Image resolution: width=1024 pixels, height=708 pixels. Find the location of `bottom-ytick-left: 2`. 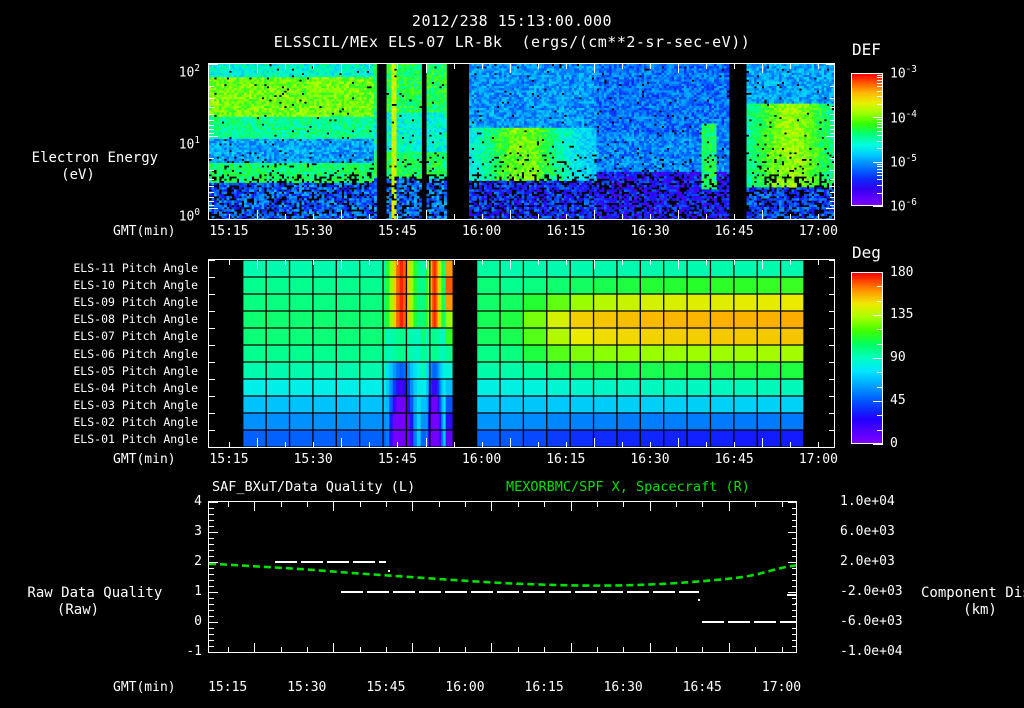

bottom-ytick-left: 2 is located at coordinates (198, 561).